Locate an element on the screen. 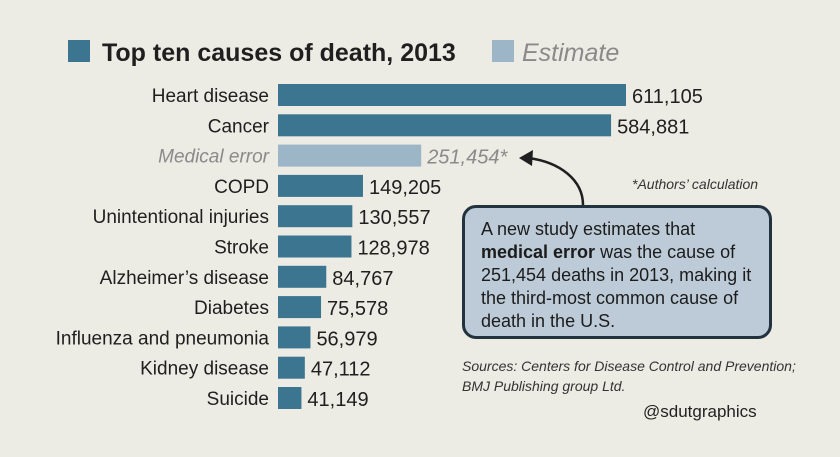 This screenshot has height=457, width=840. bar-suicide is located at coordinates (290, 398).